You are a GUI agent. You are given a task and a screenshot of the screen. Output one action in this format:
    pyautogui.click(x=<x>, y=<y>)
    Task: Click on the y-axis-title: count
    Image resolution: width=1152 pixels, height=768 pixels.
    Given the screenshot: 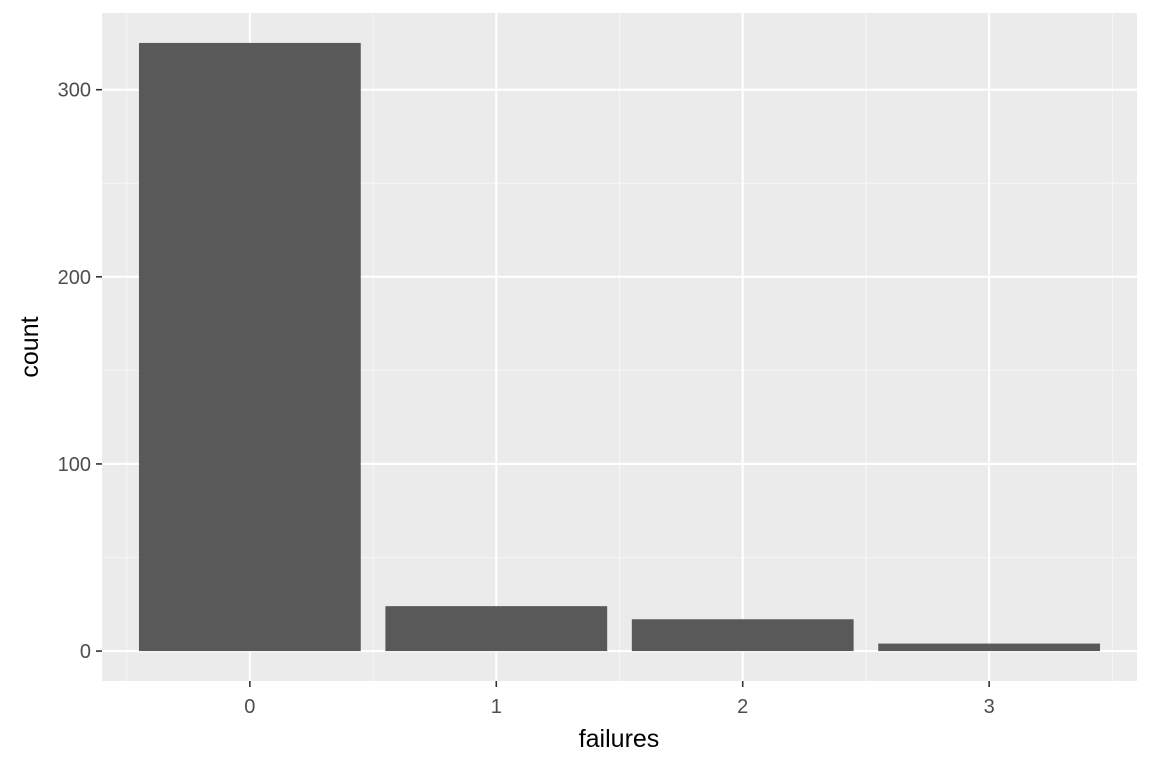 What is the action you would take?
    pyautogui.click(x=30, y=346)
    